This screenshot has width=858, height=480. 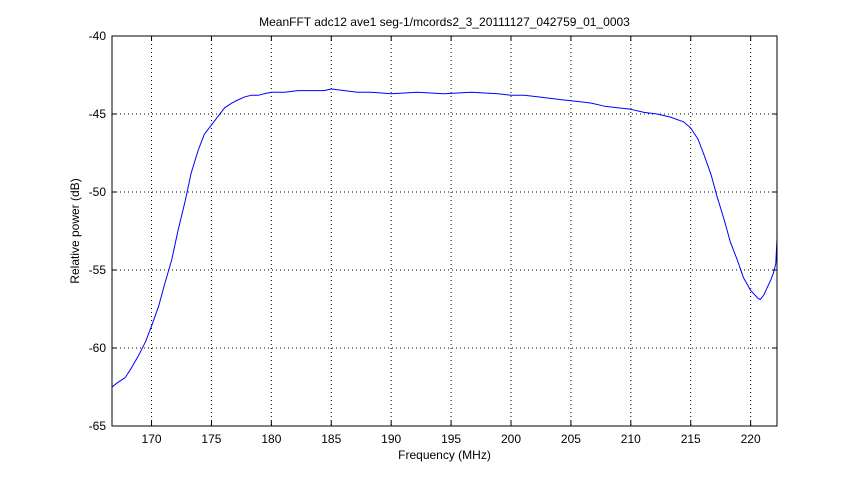 What do you see at coordinates (331, 439) in the screenshot?
I see `x-tick-label: 185` at bounding box center [331, 439].